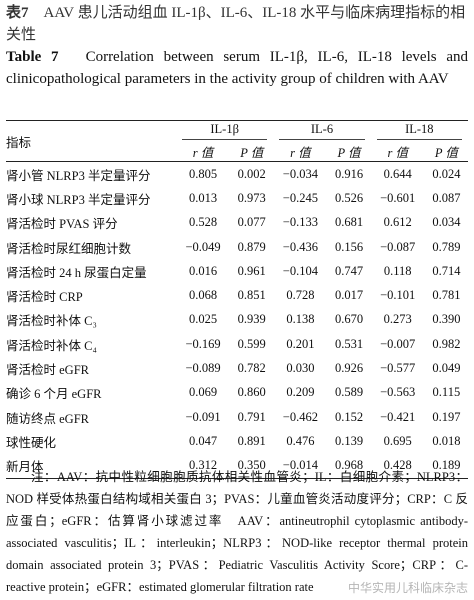  Describe the element at coordinates (300, 440) in the screenshot. I see `cell: 0.476` at that location.